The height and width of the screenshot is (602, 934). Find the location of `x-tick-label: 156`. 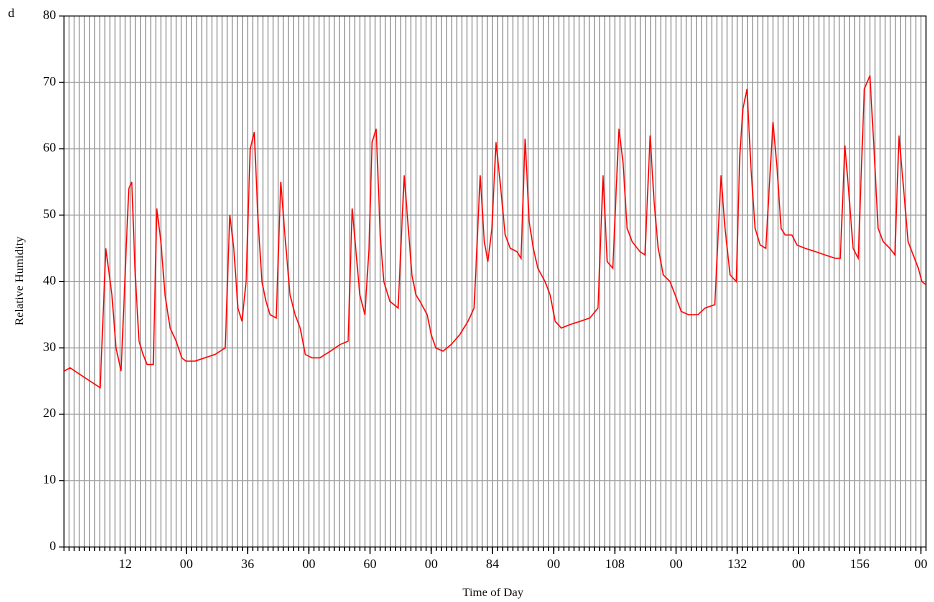

x-tick-label: 156 is located at coordinates (860, 563).